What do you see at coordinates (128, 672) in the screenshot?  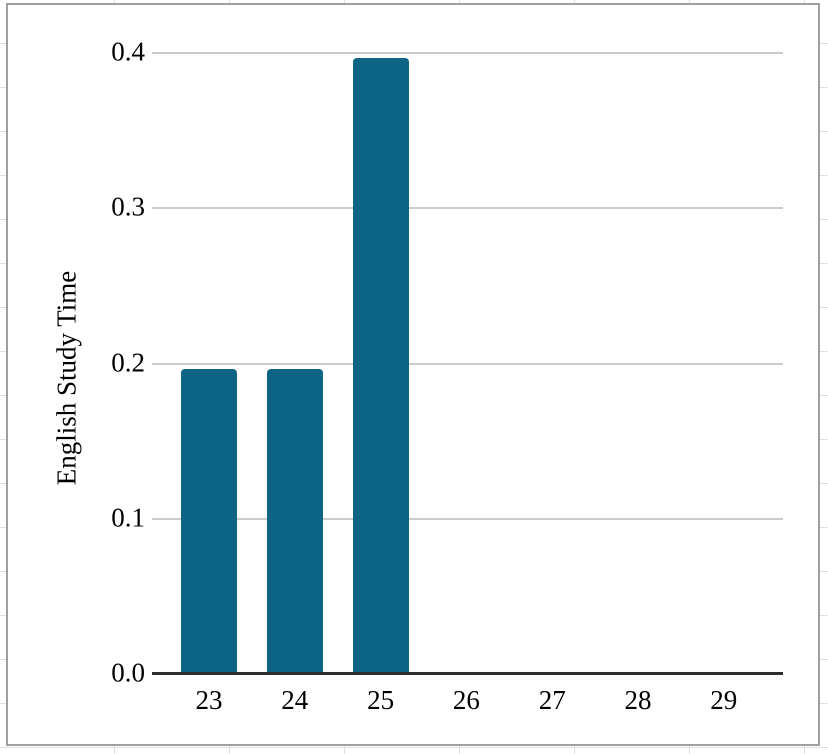 I see `y-tick-label-0.0: 0.0` at bounding box center [128, 672].